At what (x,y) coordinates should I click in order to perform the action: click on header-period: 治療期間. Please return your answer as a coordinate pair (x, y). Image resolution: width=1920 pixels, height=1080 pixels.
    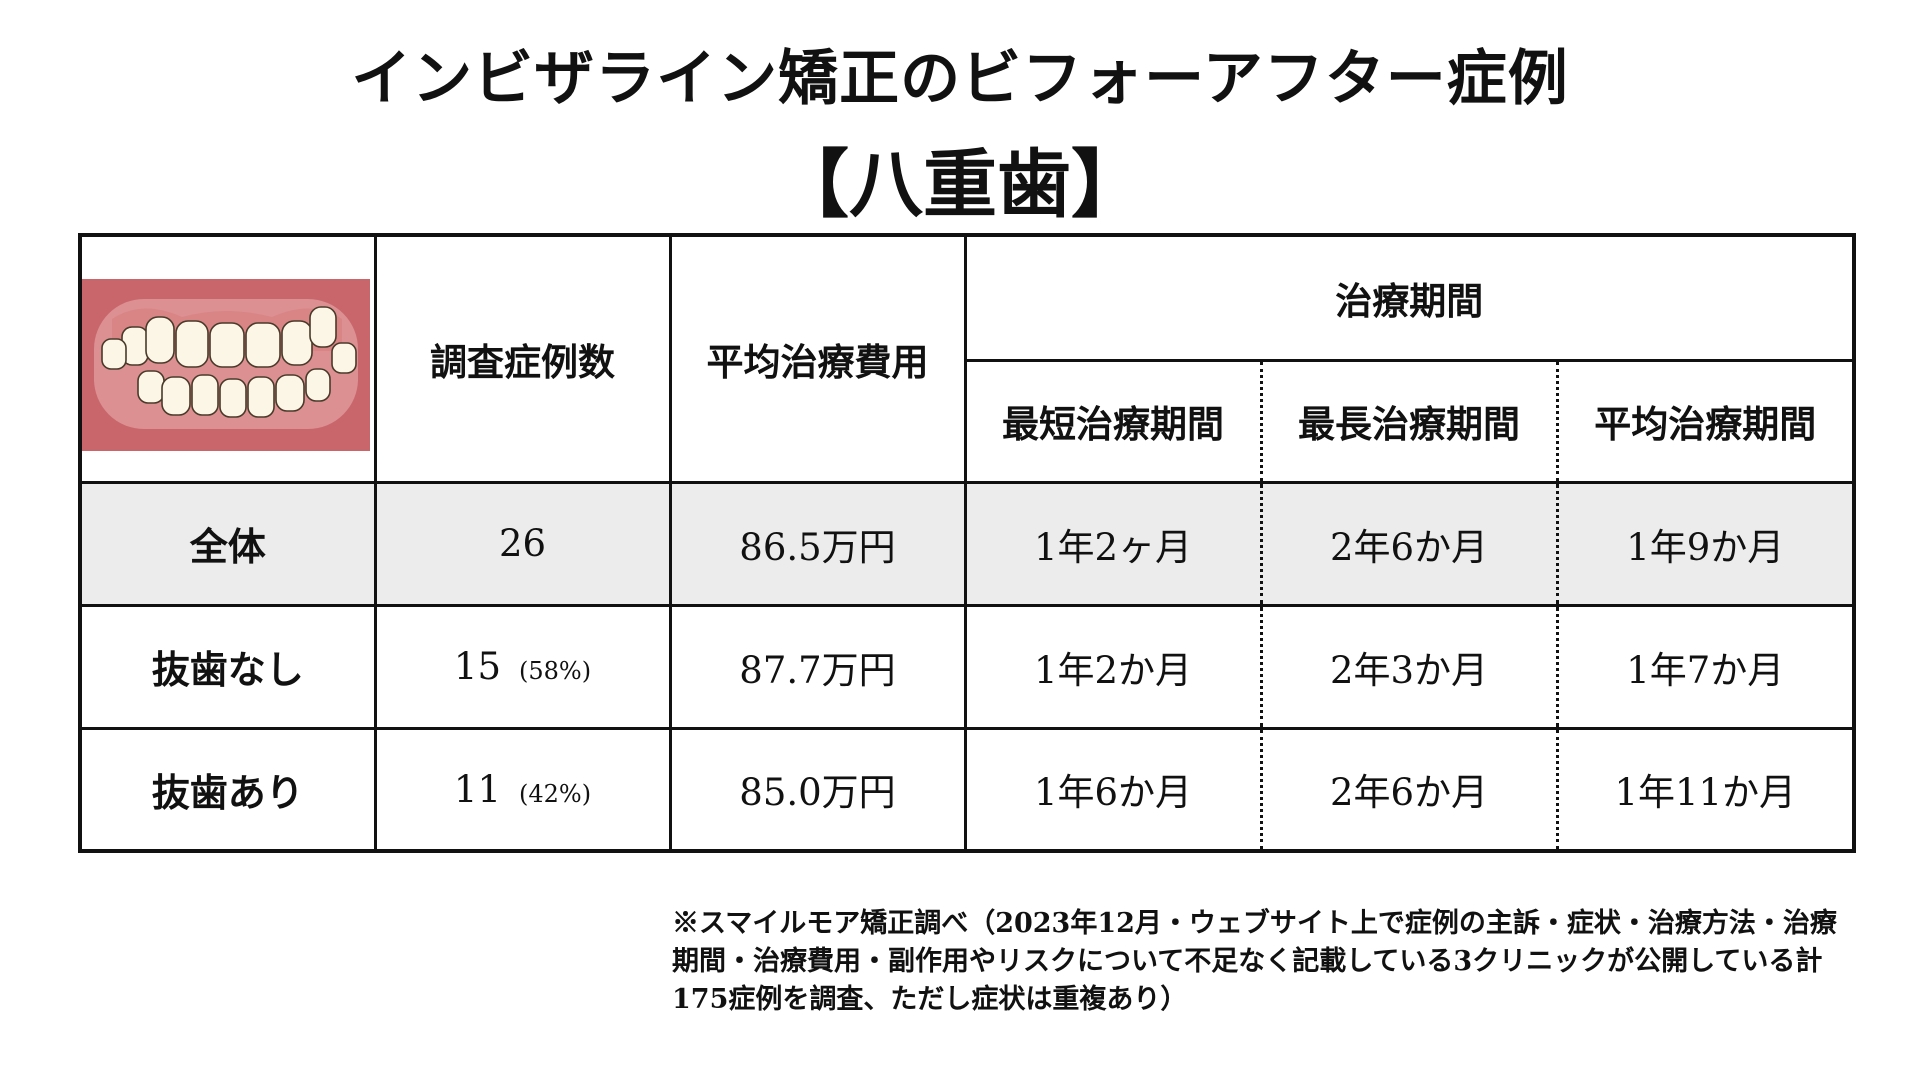
    Looking at the image, I should click on (1409, 297).